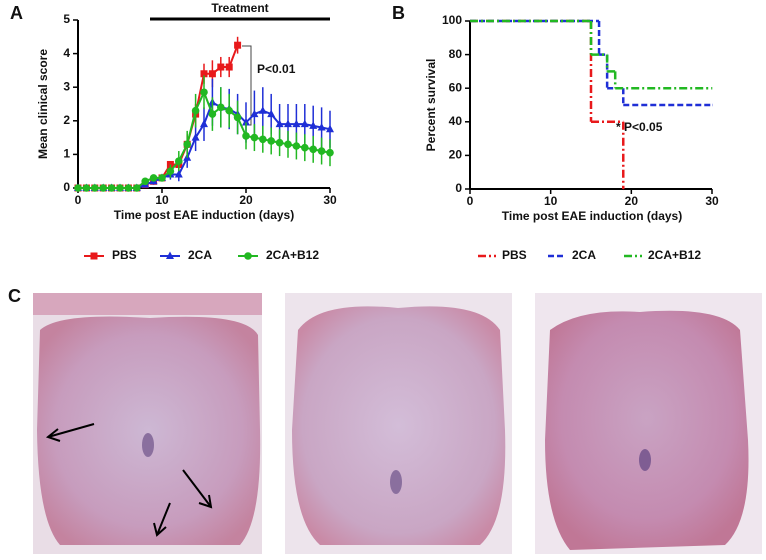 The image size is (766, 560). Describe the element at coordinates (66, 19) in the screenshot. I see `y-tick-label: 5` at that location.